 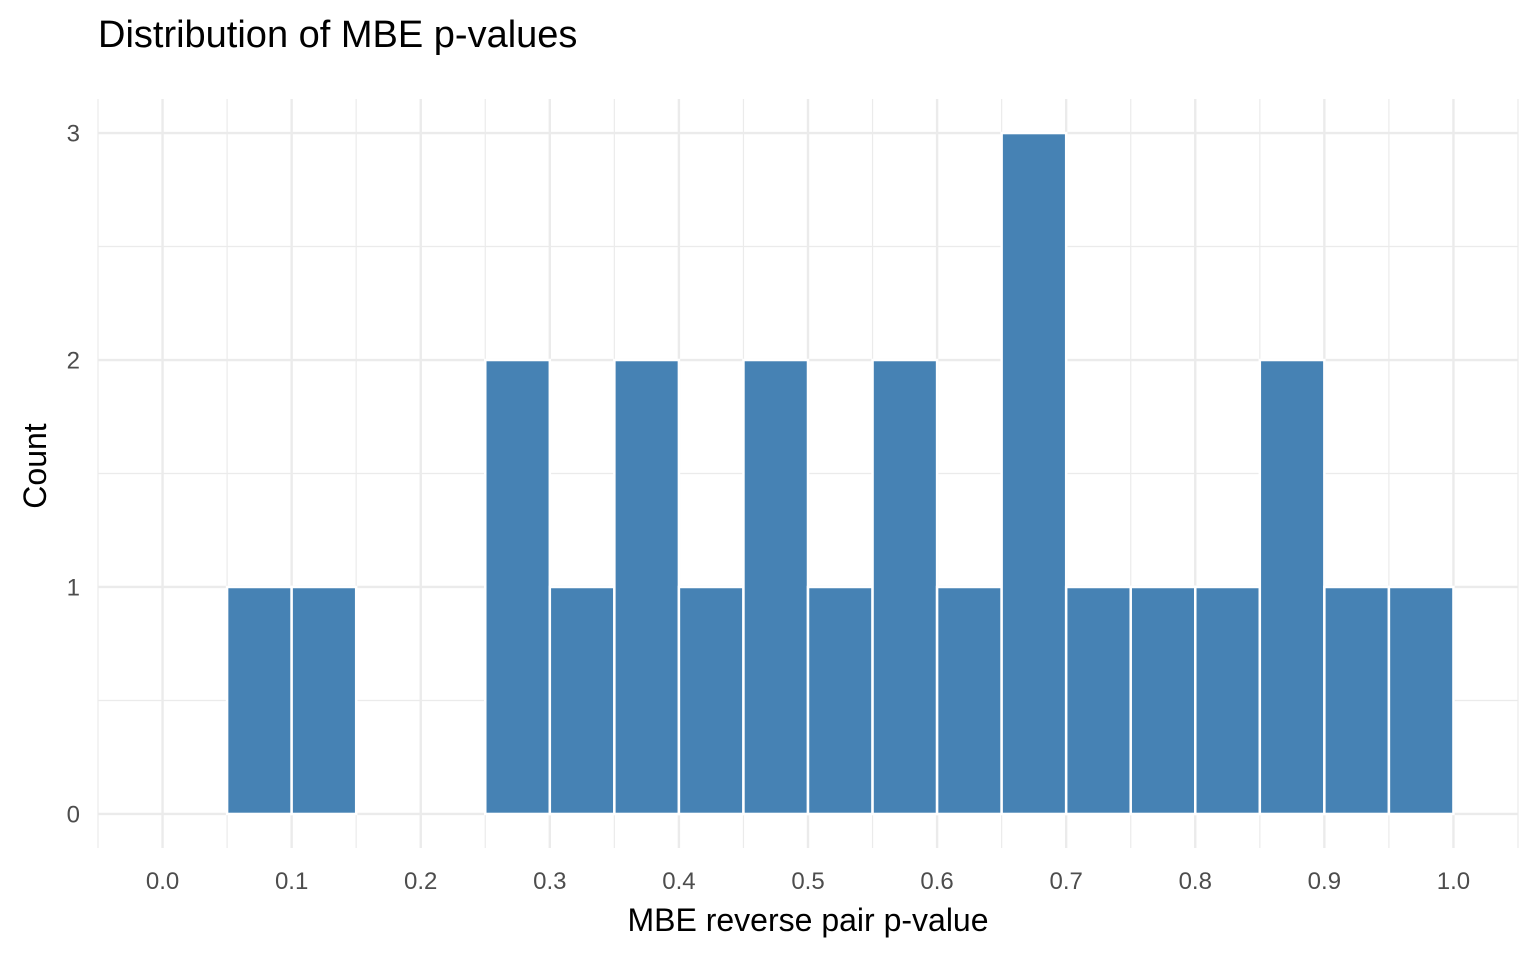 I want to click on x-tick-label: 0.8, so click(x=1195, y=881).